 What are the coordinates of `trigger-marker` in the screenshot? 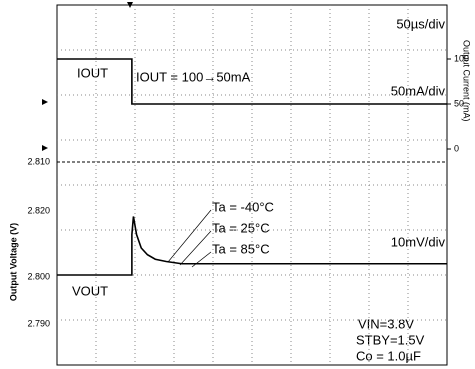 It's located at (130, 5).